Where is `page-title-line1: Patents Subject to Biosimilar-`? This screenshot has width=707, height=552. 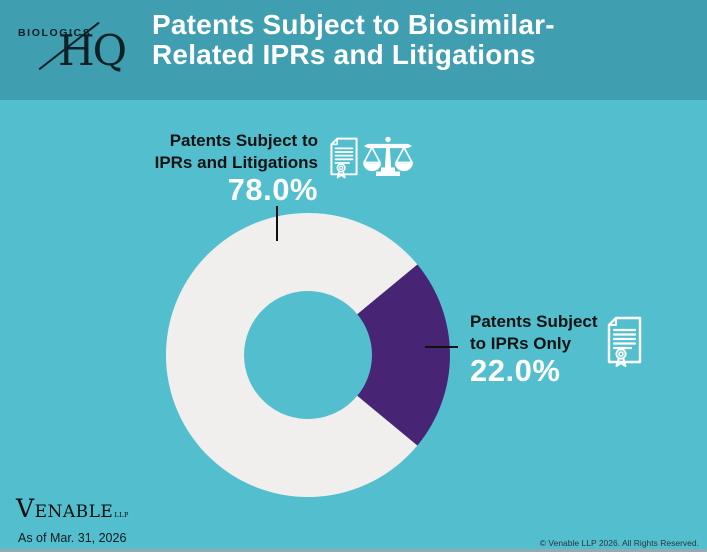
page-title-line1: Patents Subject to Biosimilar- is located at coordinates (353, 24).